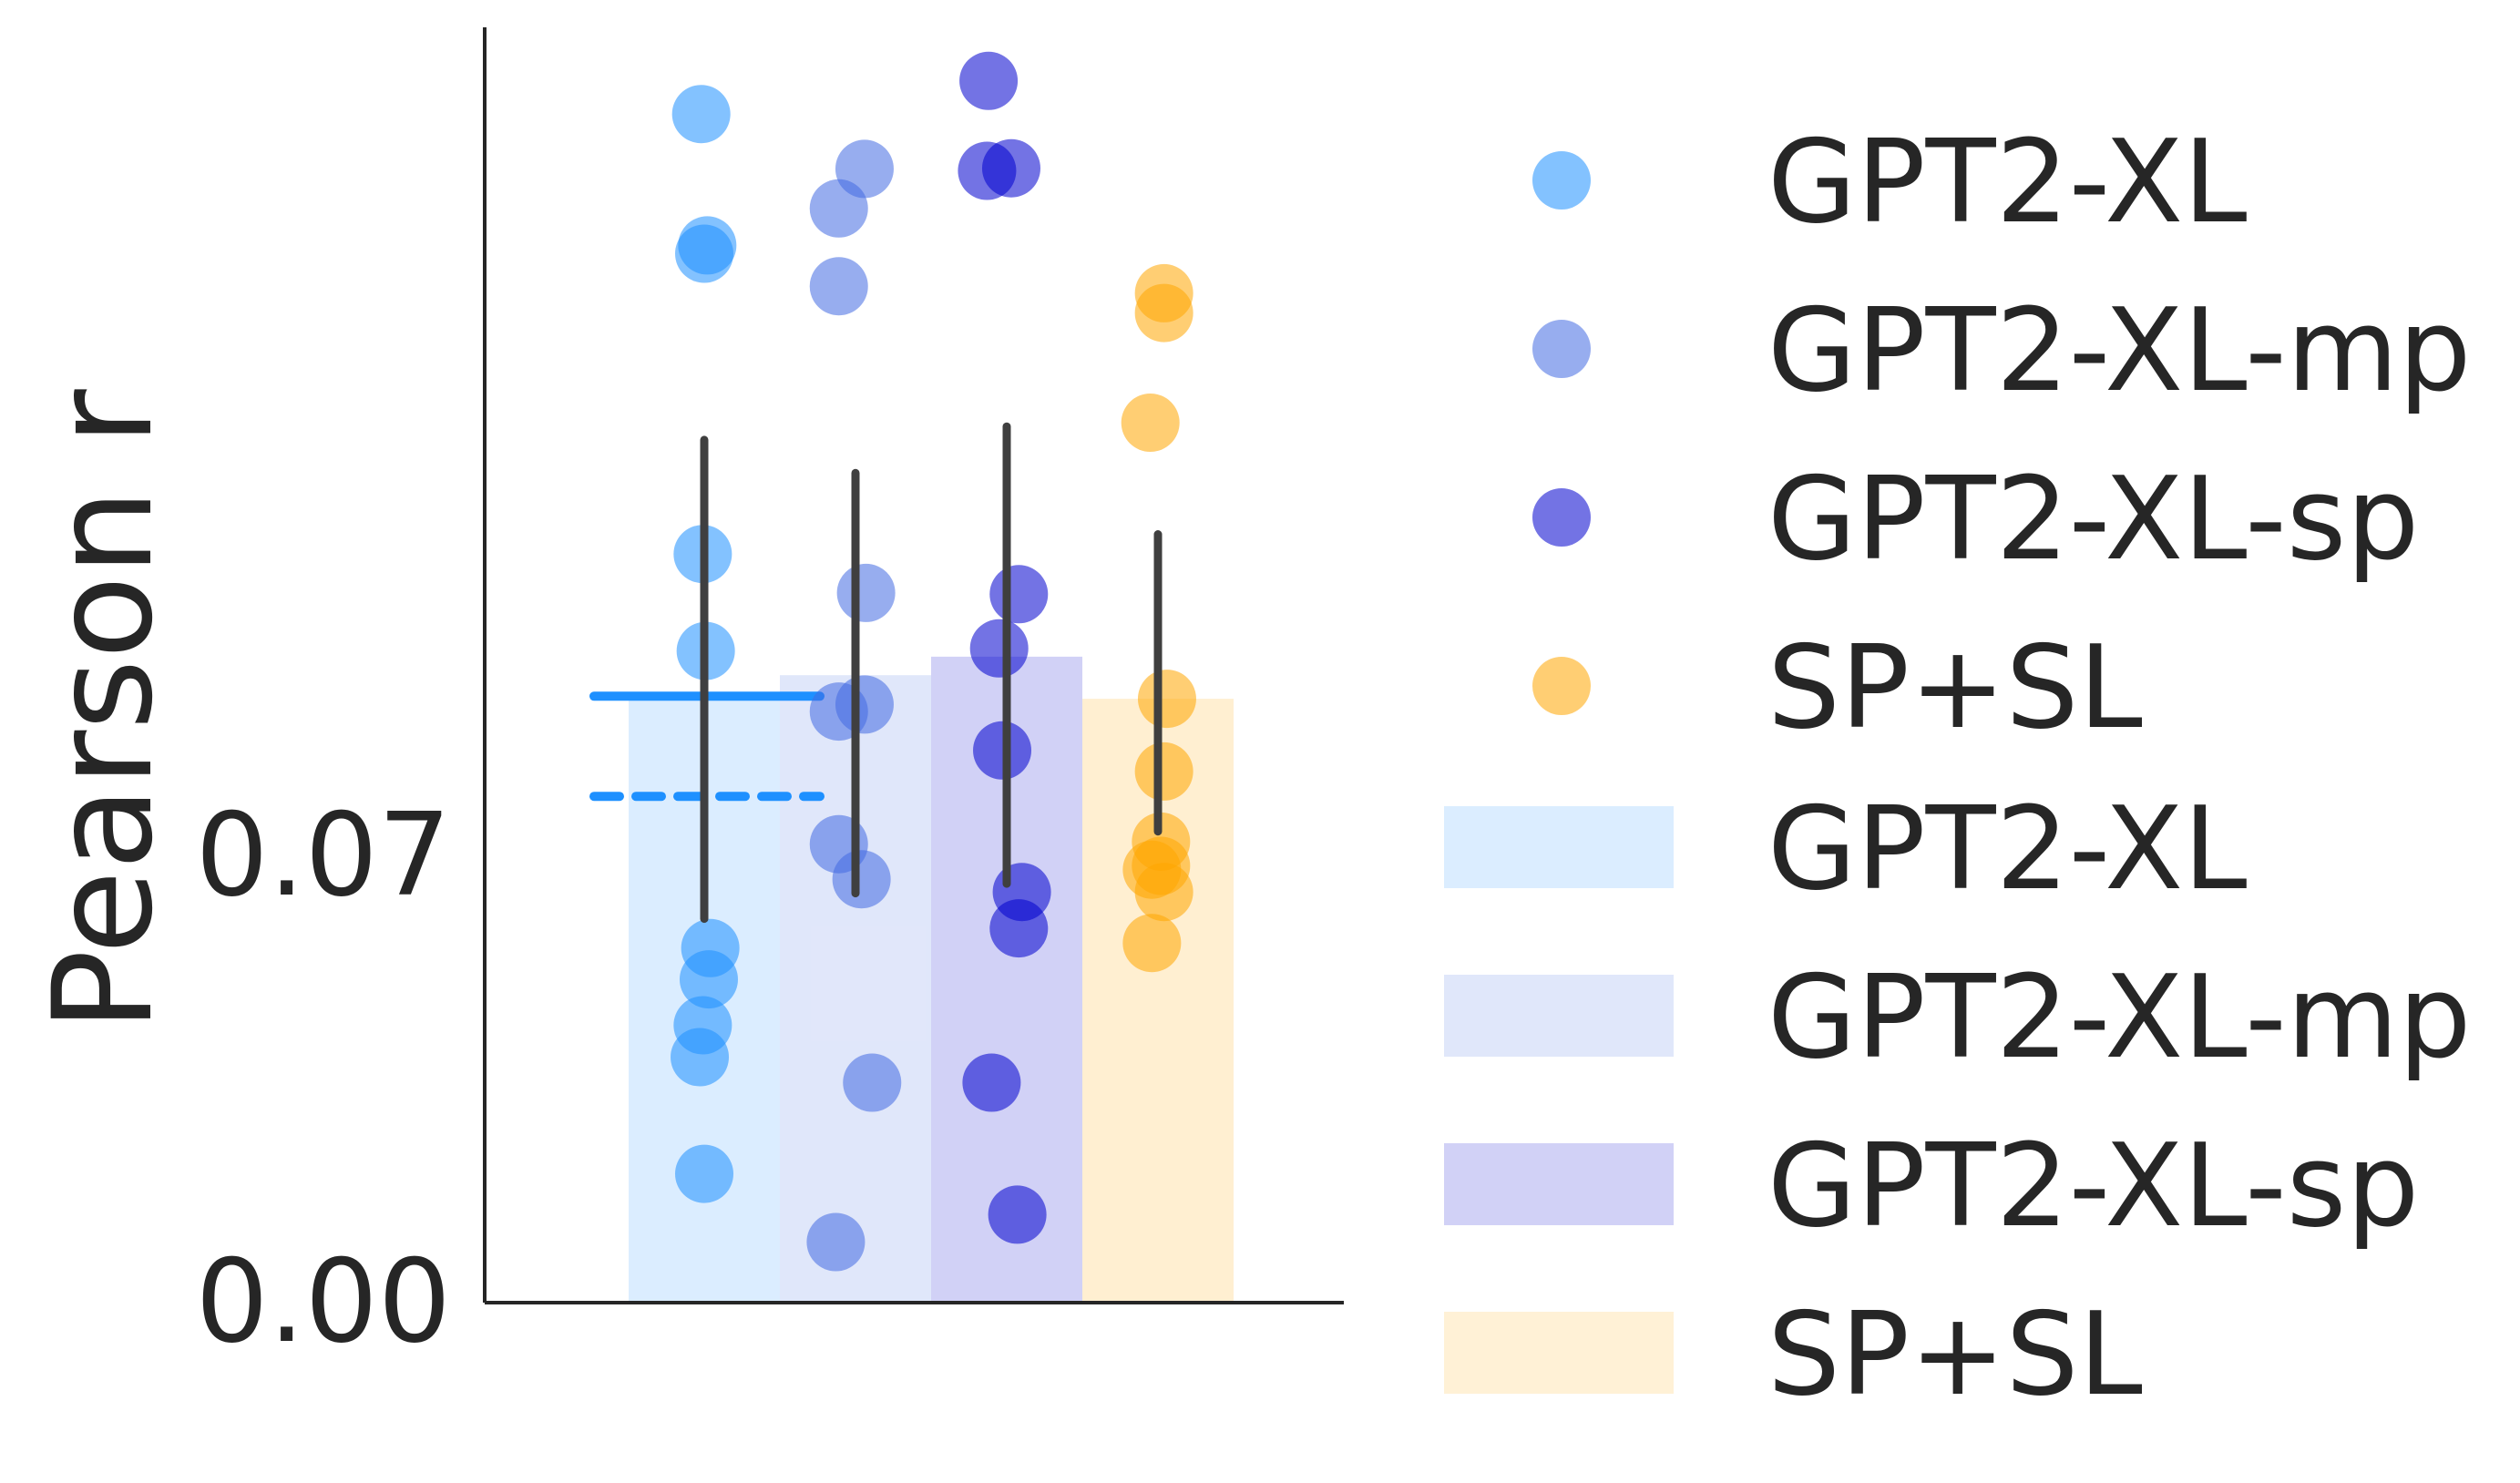  What do you see at coordinates (2119, 350) in the screenshot?
I see `legend-point-label-2: GPT2-XL-mp` at bounding box center [2119, 350].